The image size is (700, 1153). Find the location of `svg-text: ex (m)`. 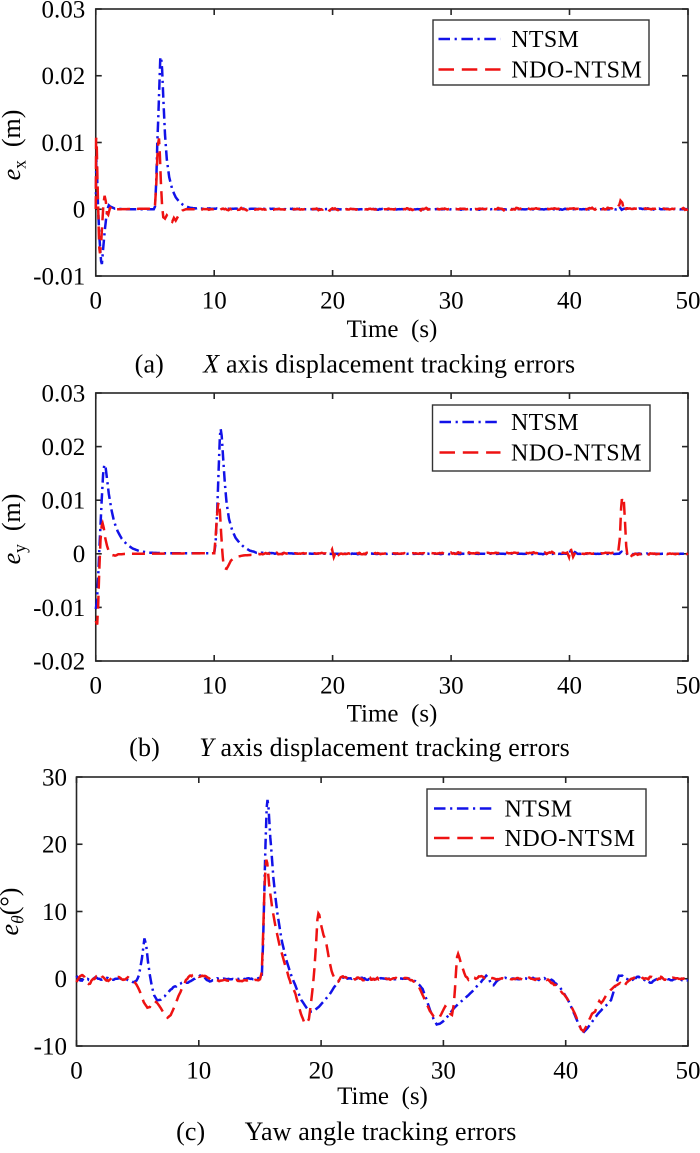

svg-text: ex (m) is located at coordinates (15, 145).